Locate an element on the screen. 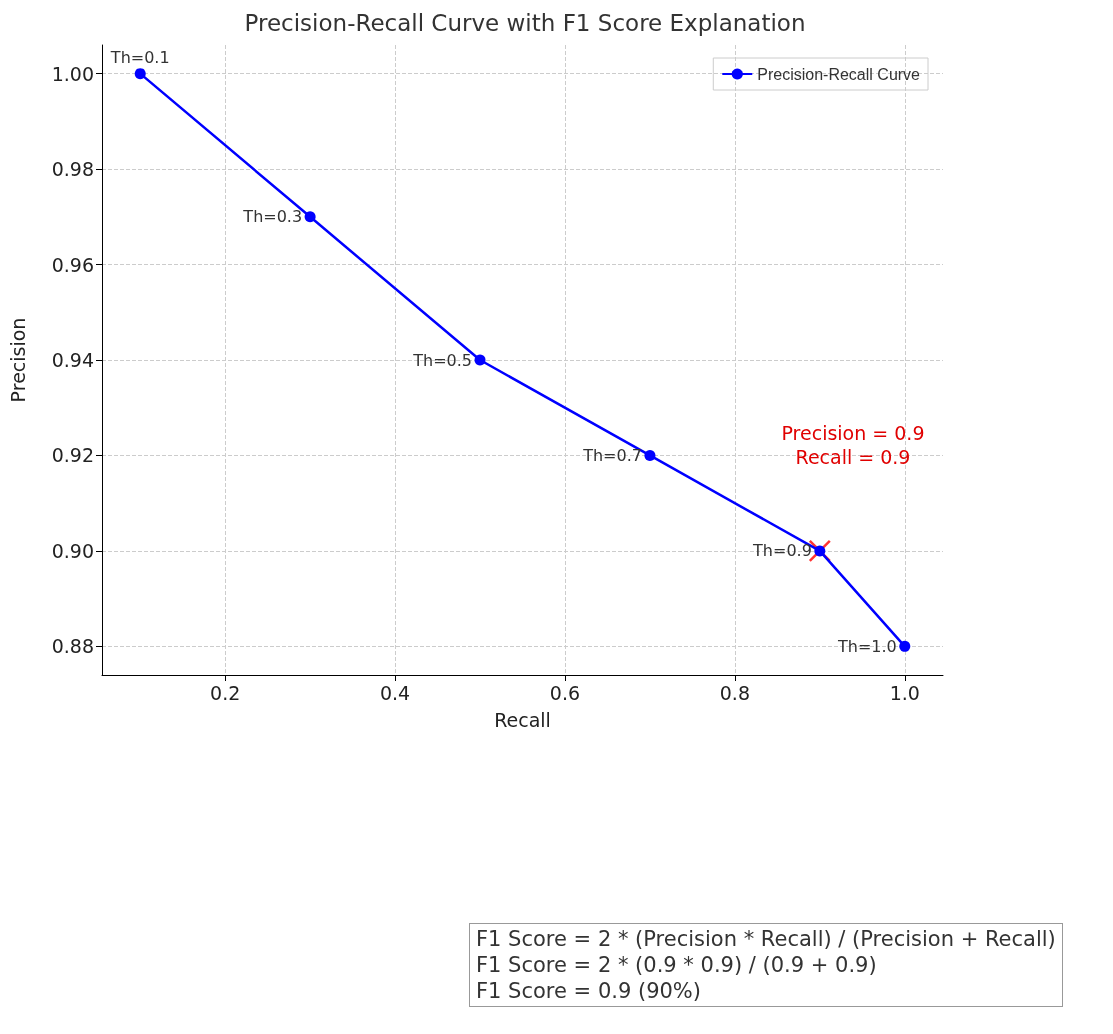  y-axis-title: Precision is located at coordinates (17, 360).